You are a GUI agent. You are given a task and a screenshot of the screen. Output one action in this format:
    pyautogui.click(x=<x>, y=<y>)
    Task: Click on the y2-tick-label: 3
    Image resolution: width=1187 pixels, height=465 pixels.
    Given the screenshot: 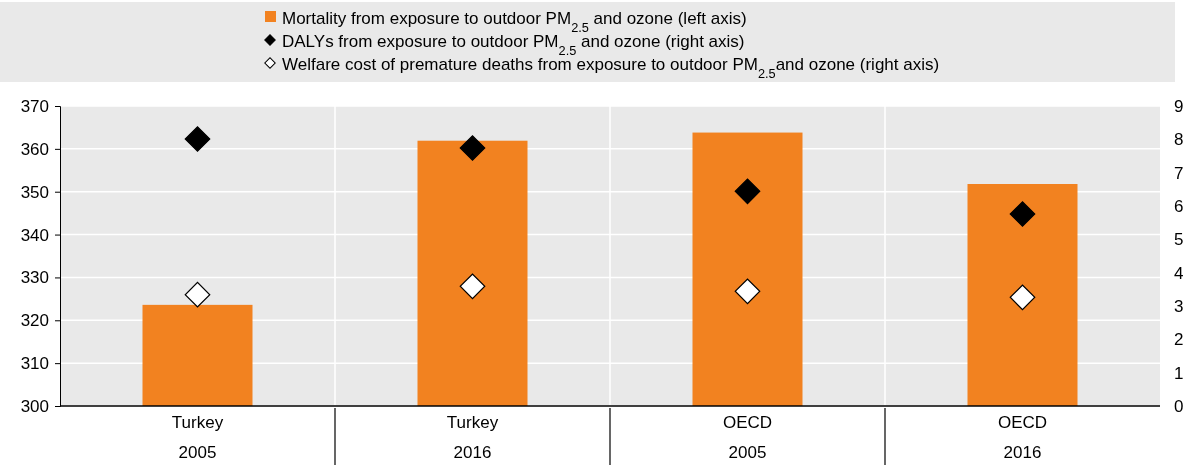 What is the action you would take?
    pyautogui.click(x=1179, y=306)
    